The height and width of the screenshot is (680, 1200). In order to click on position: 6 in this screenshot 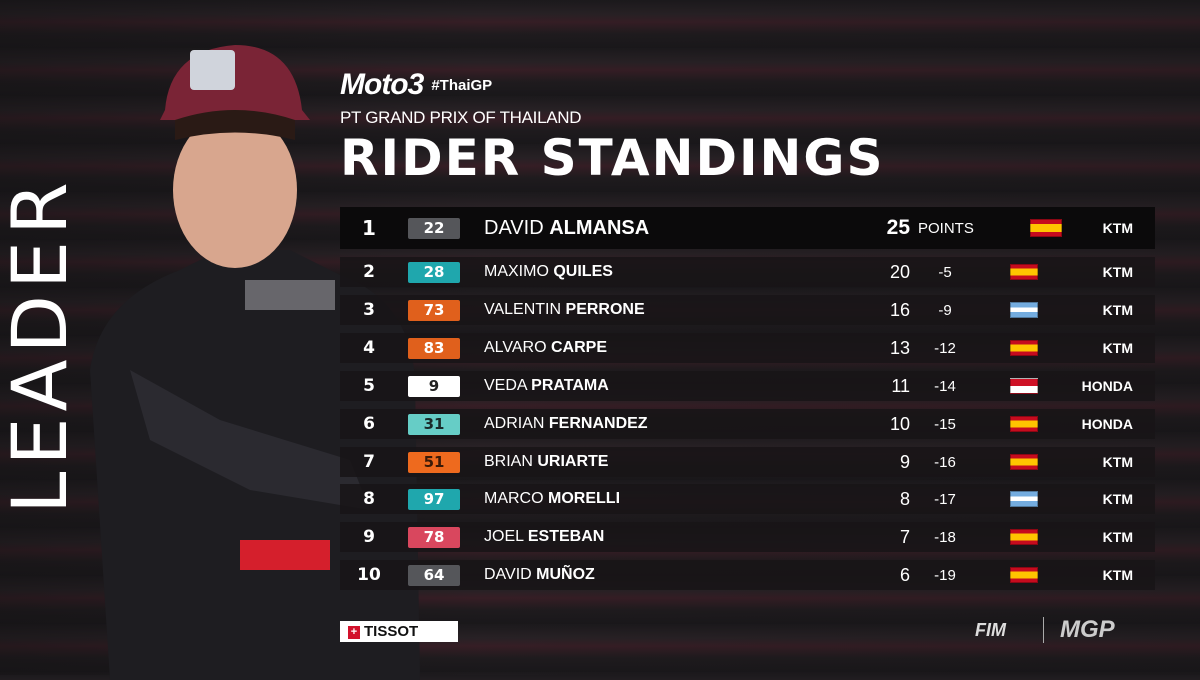, I will do `click(369, 424)`.